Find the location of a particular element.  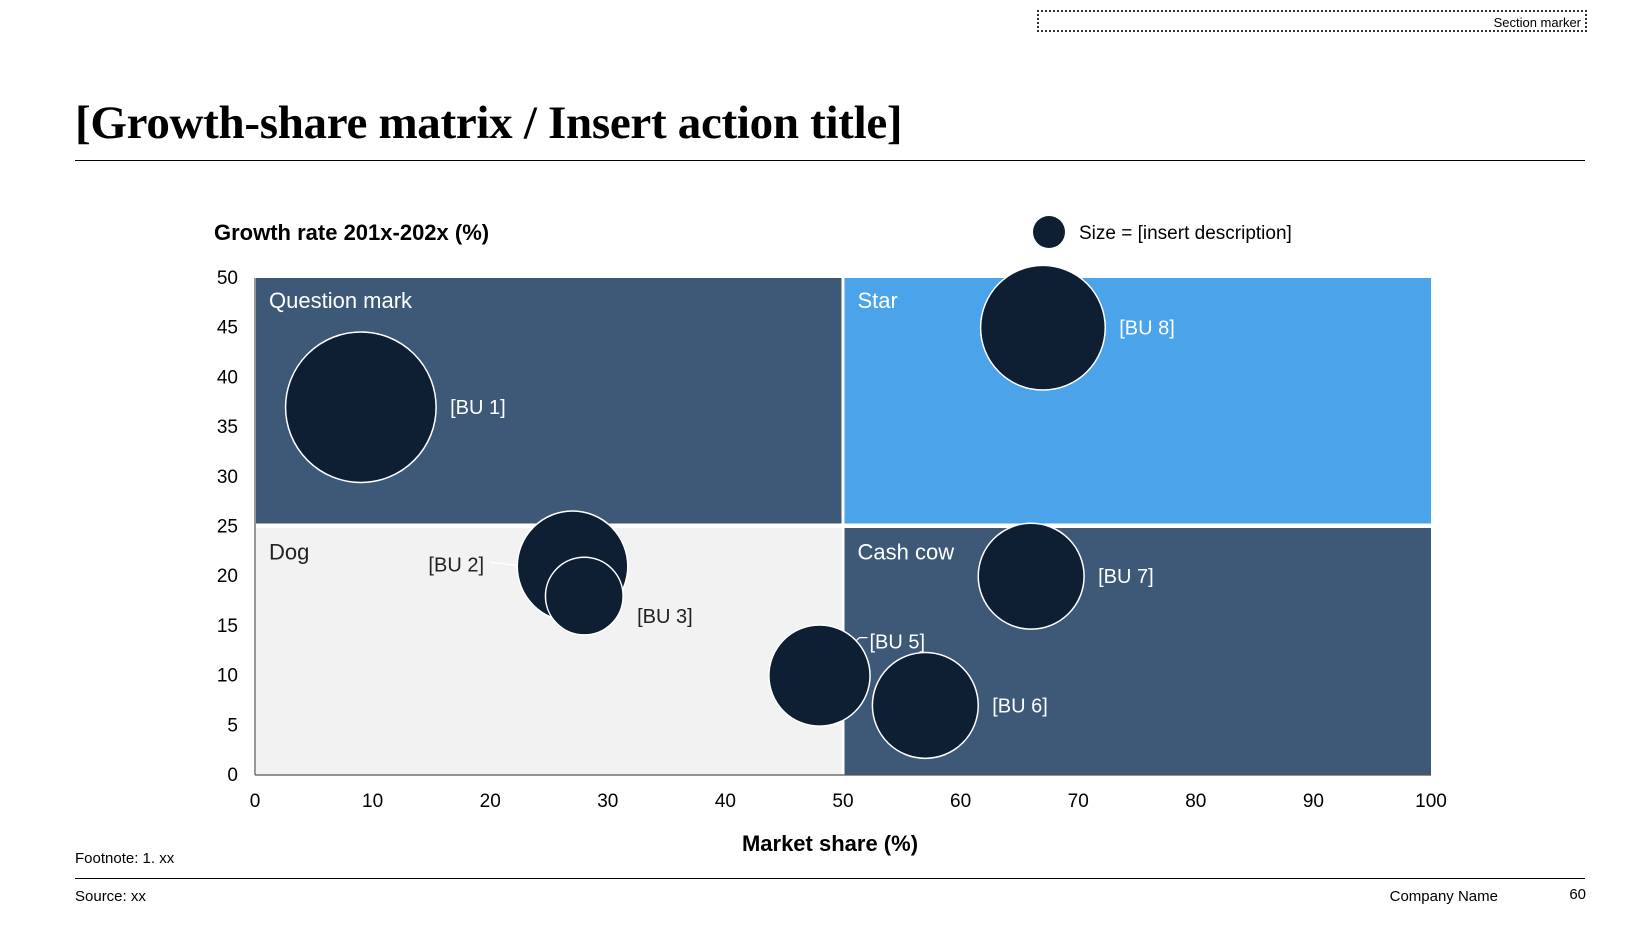

title-divider is located at coordinates (830, 160).